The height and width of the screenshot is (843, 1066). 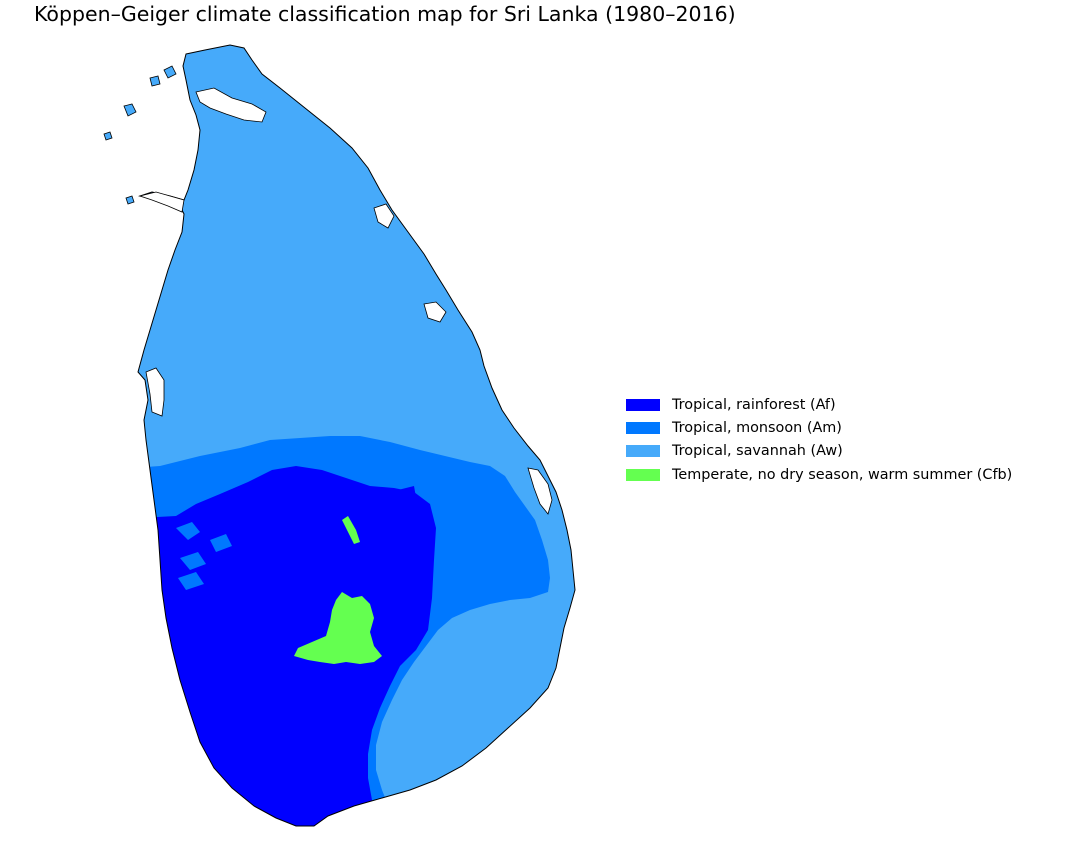 I want to click on puttalam-lagoon, so click(x=161, y=202).